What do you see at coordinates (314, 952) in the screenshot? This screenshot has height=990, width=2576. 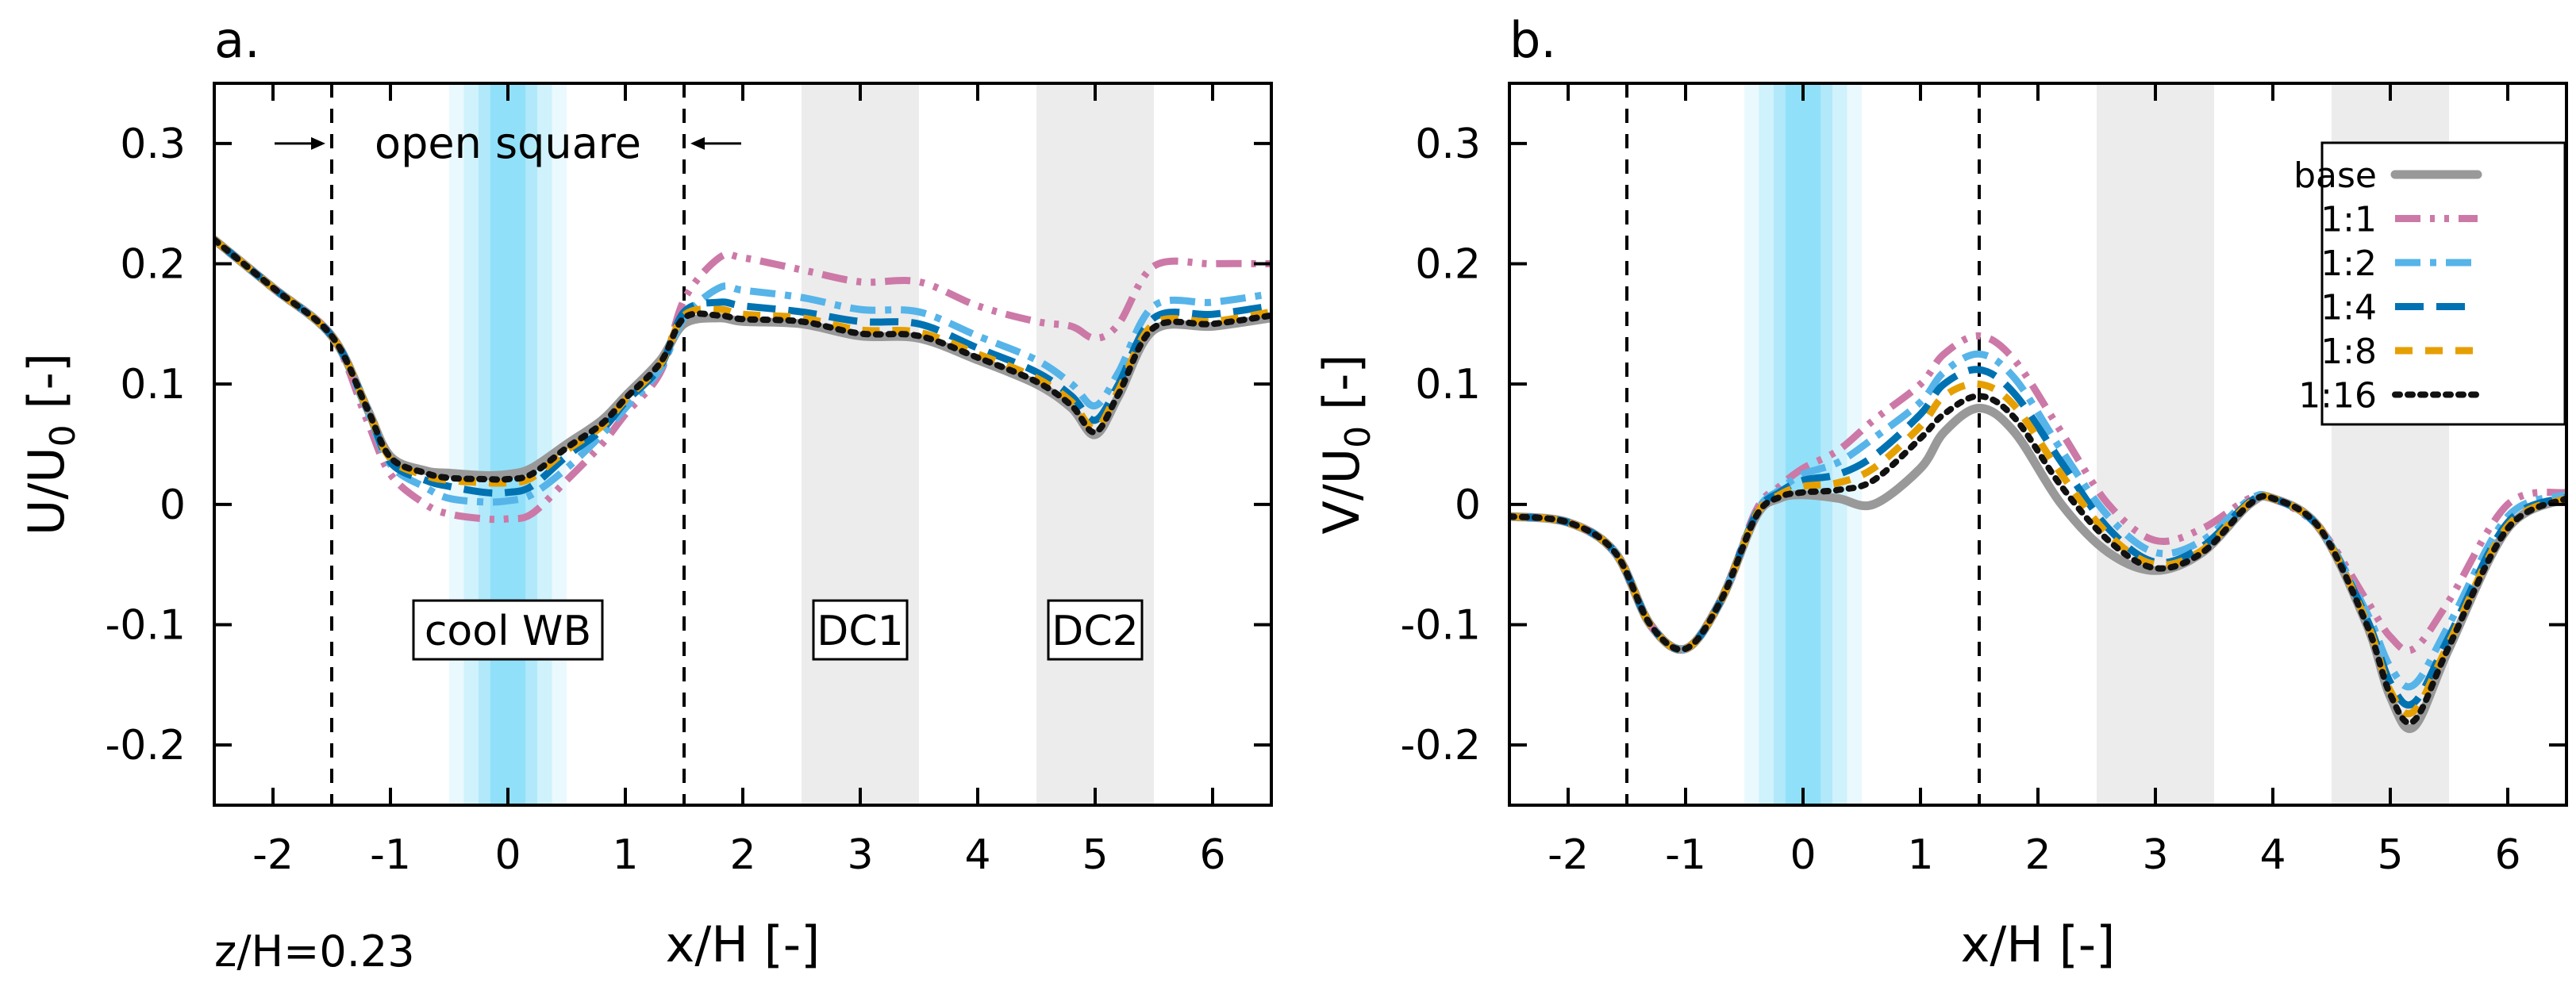 I see `figure-note: z/H=0.23` at bounding box center [314, 952].